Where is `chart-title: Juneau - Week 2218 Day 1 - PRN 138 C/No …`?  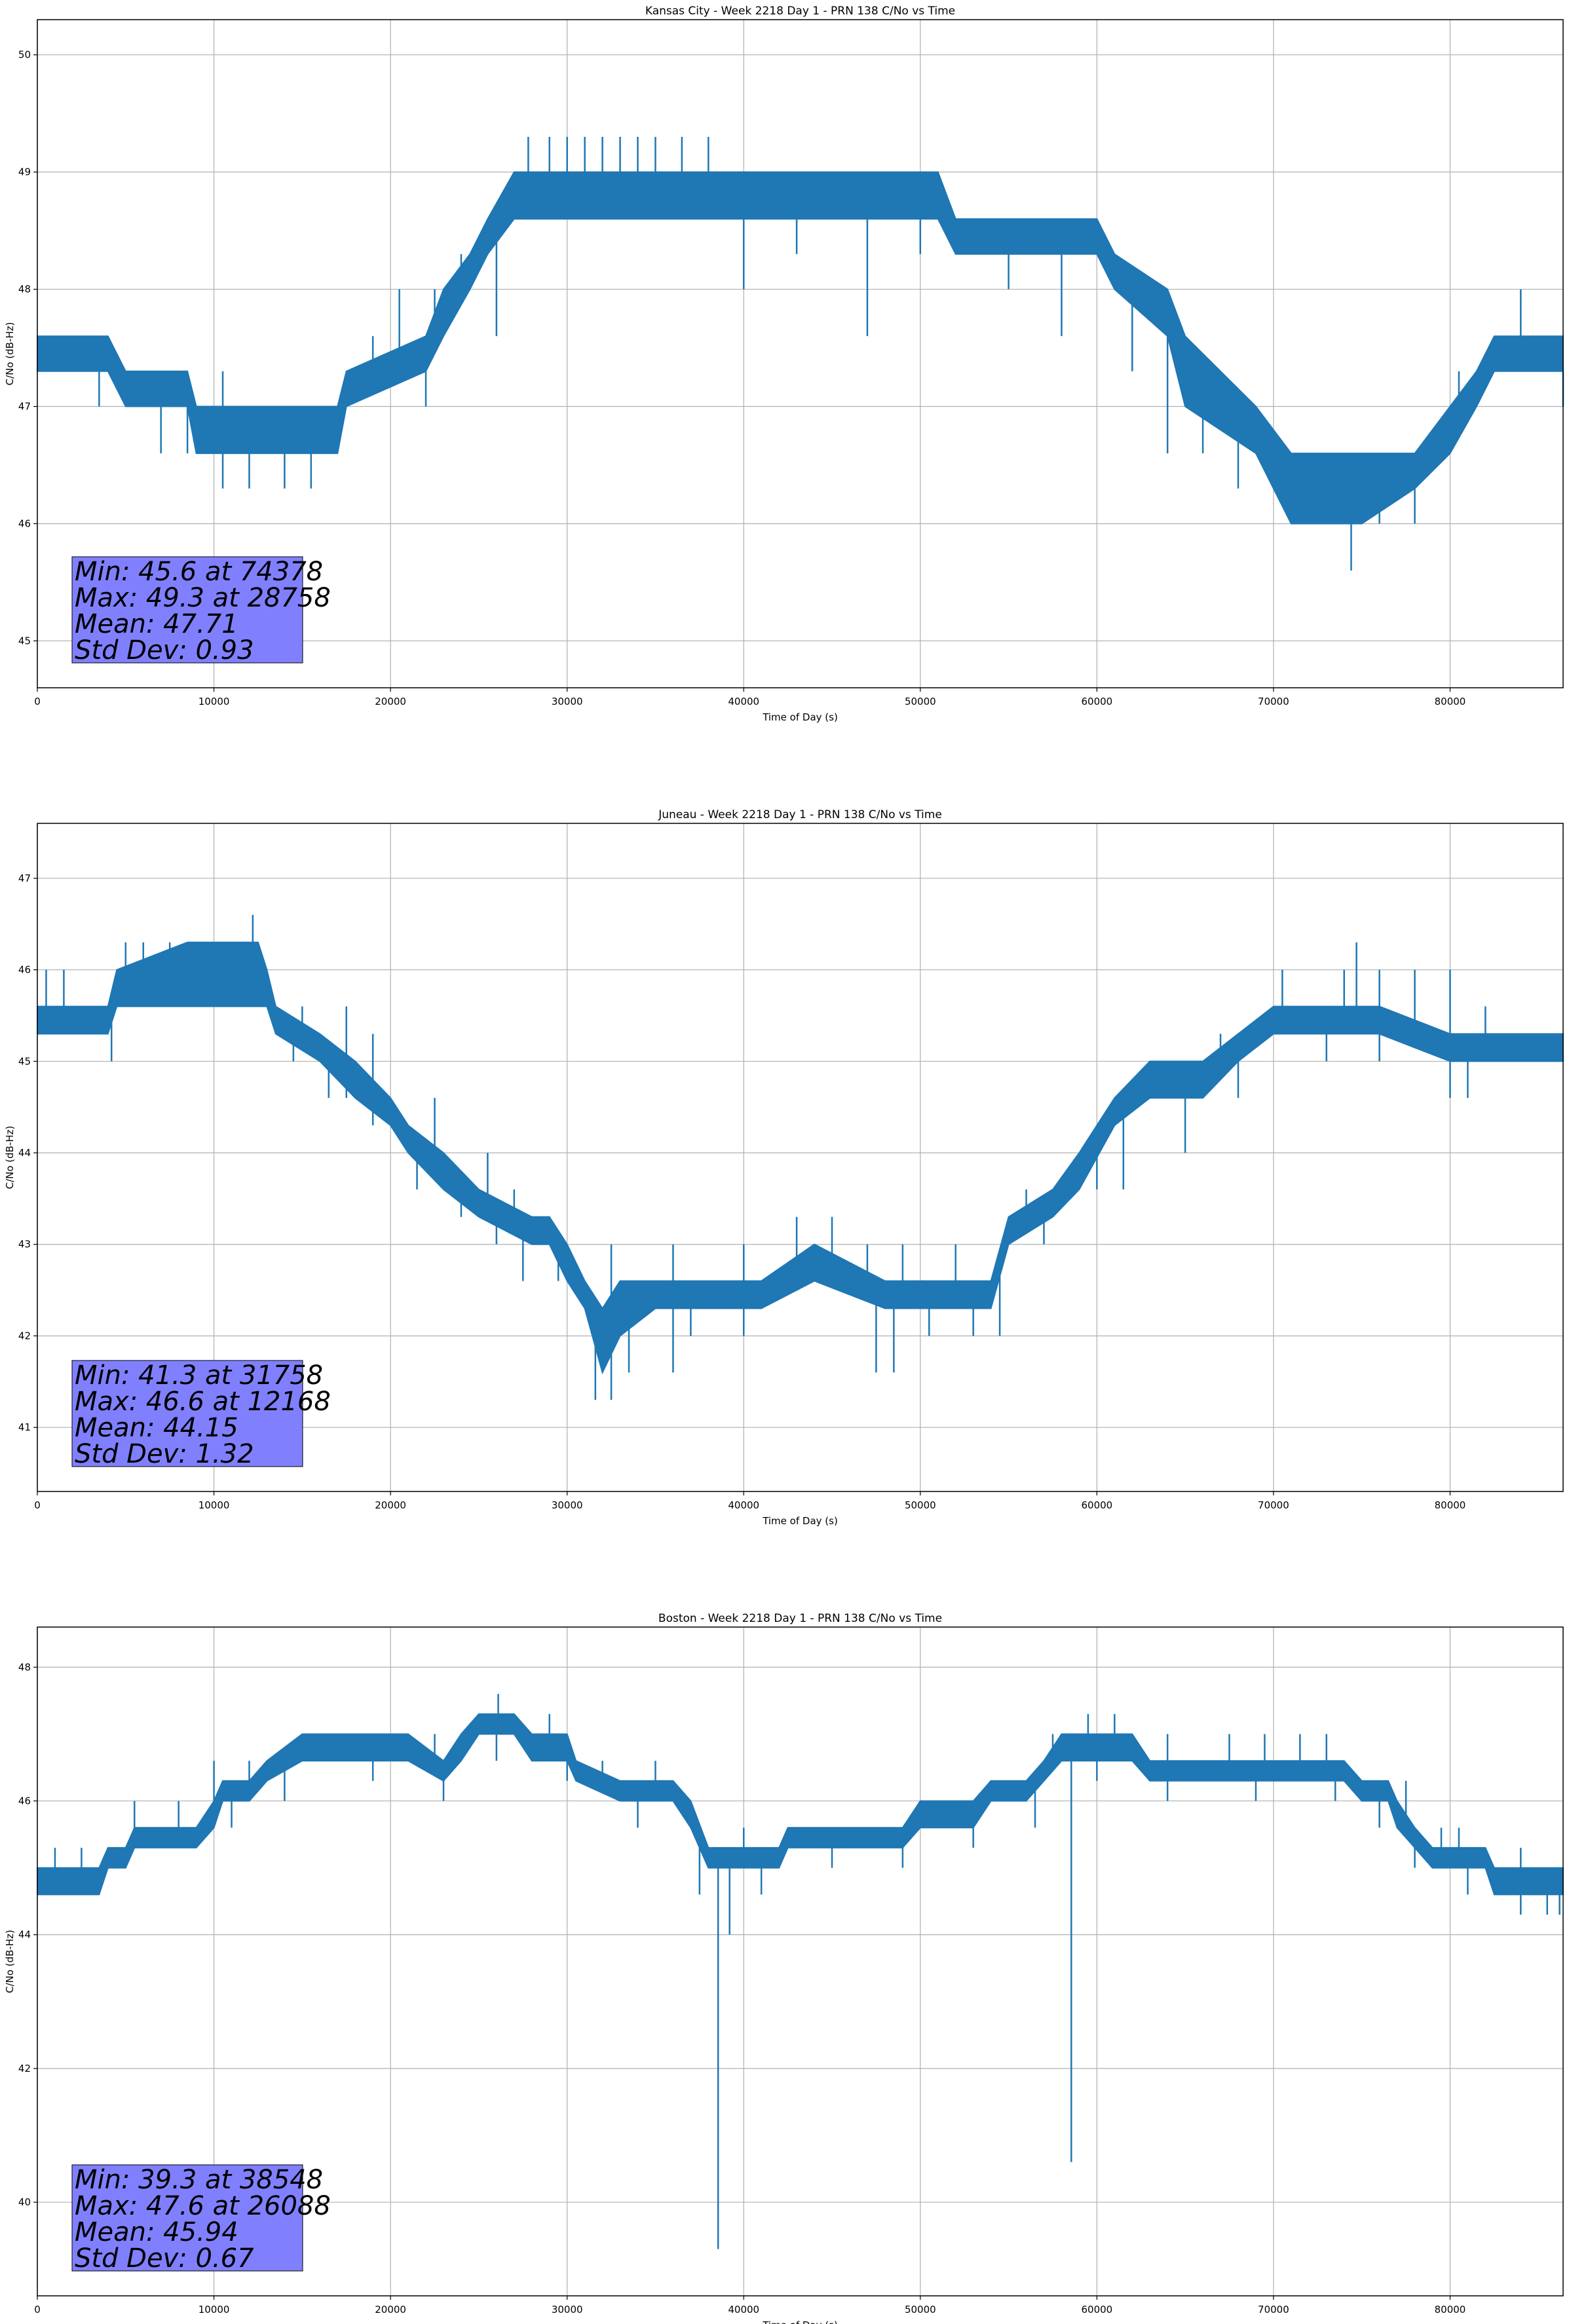
chart-title: Juneau - Week 2218 Day 1 - PRN 138 C/No … is located at coordinates (800, 814).